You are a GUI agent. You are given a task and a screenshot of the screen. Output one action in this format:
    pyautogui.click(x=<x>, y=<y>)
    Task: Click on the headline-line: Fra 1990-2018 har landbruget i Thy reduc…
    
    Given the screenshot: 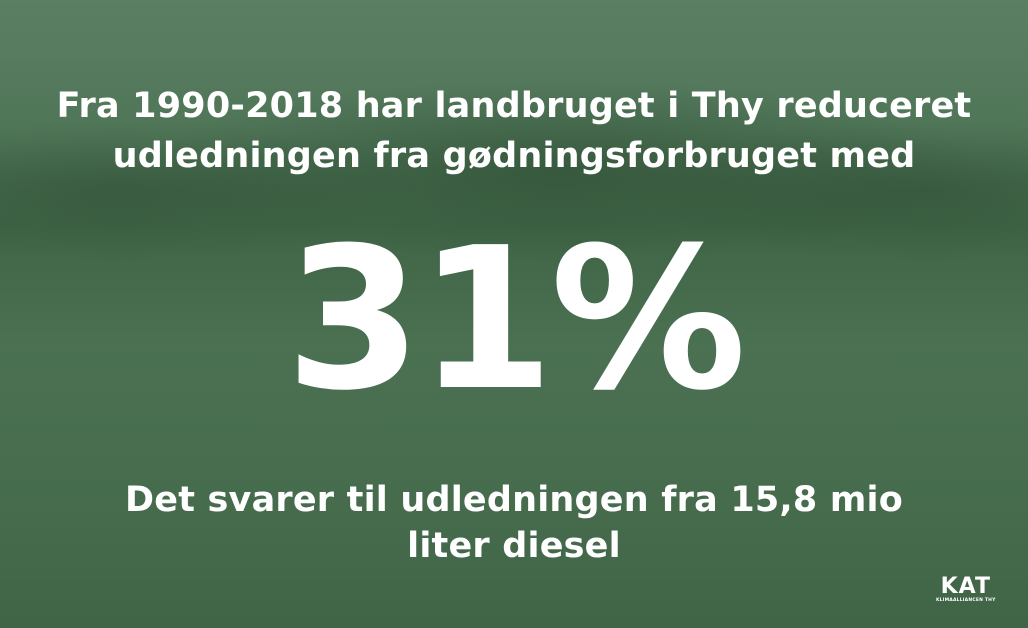 What is the action you would take?
    pyautogui.click(x=514, y=106)
    